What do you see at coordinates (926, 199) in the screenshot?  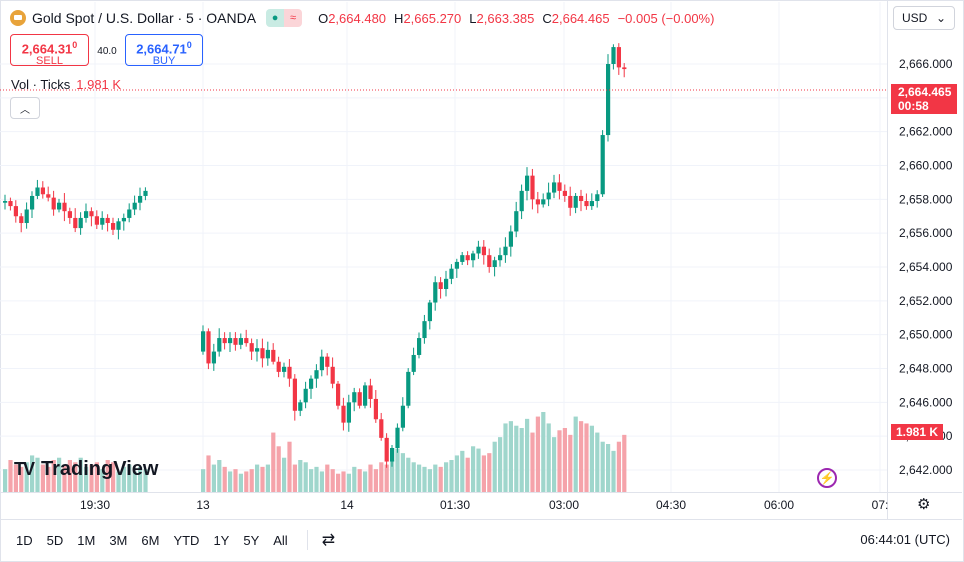 I see `price-tick-label: 2,658.000` at bounding box center [926, 199].